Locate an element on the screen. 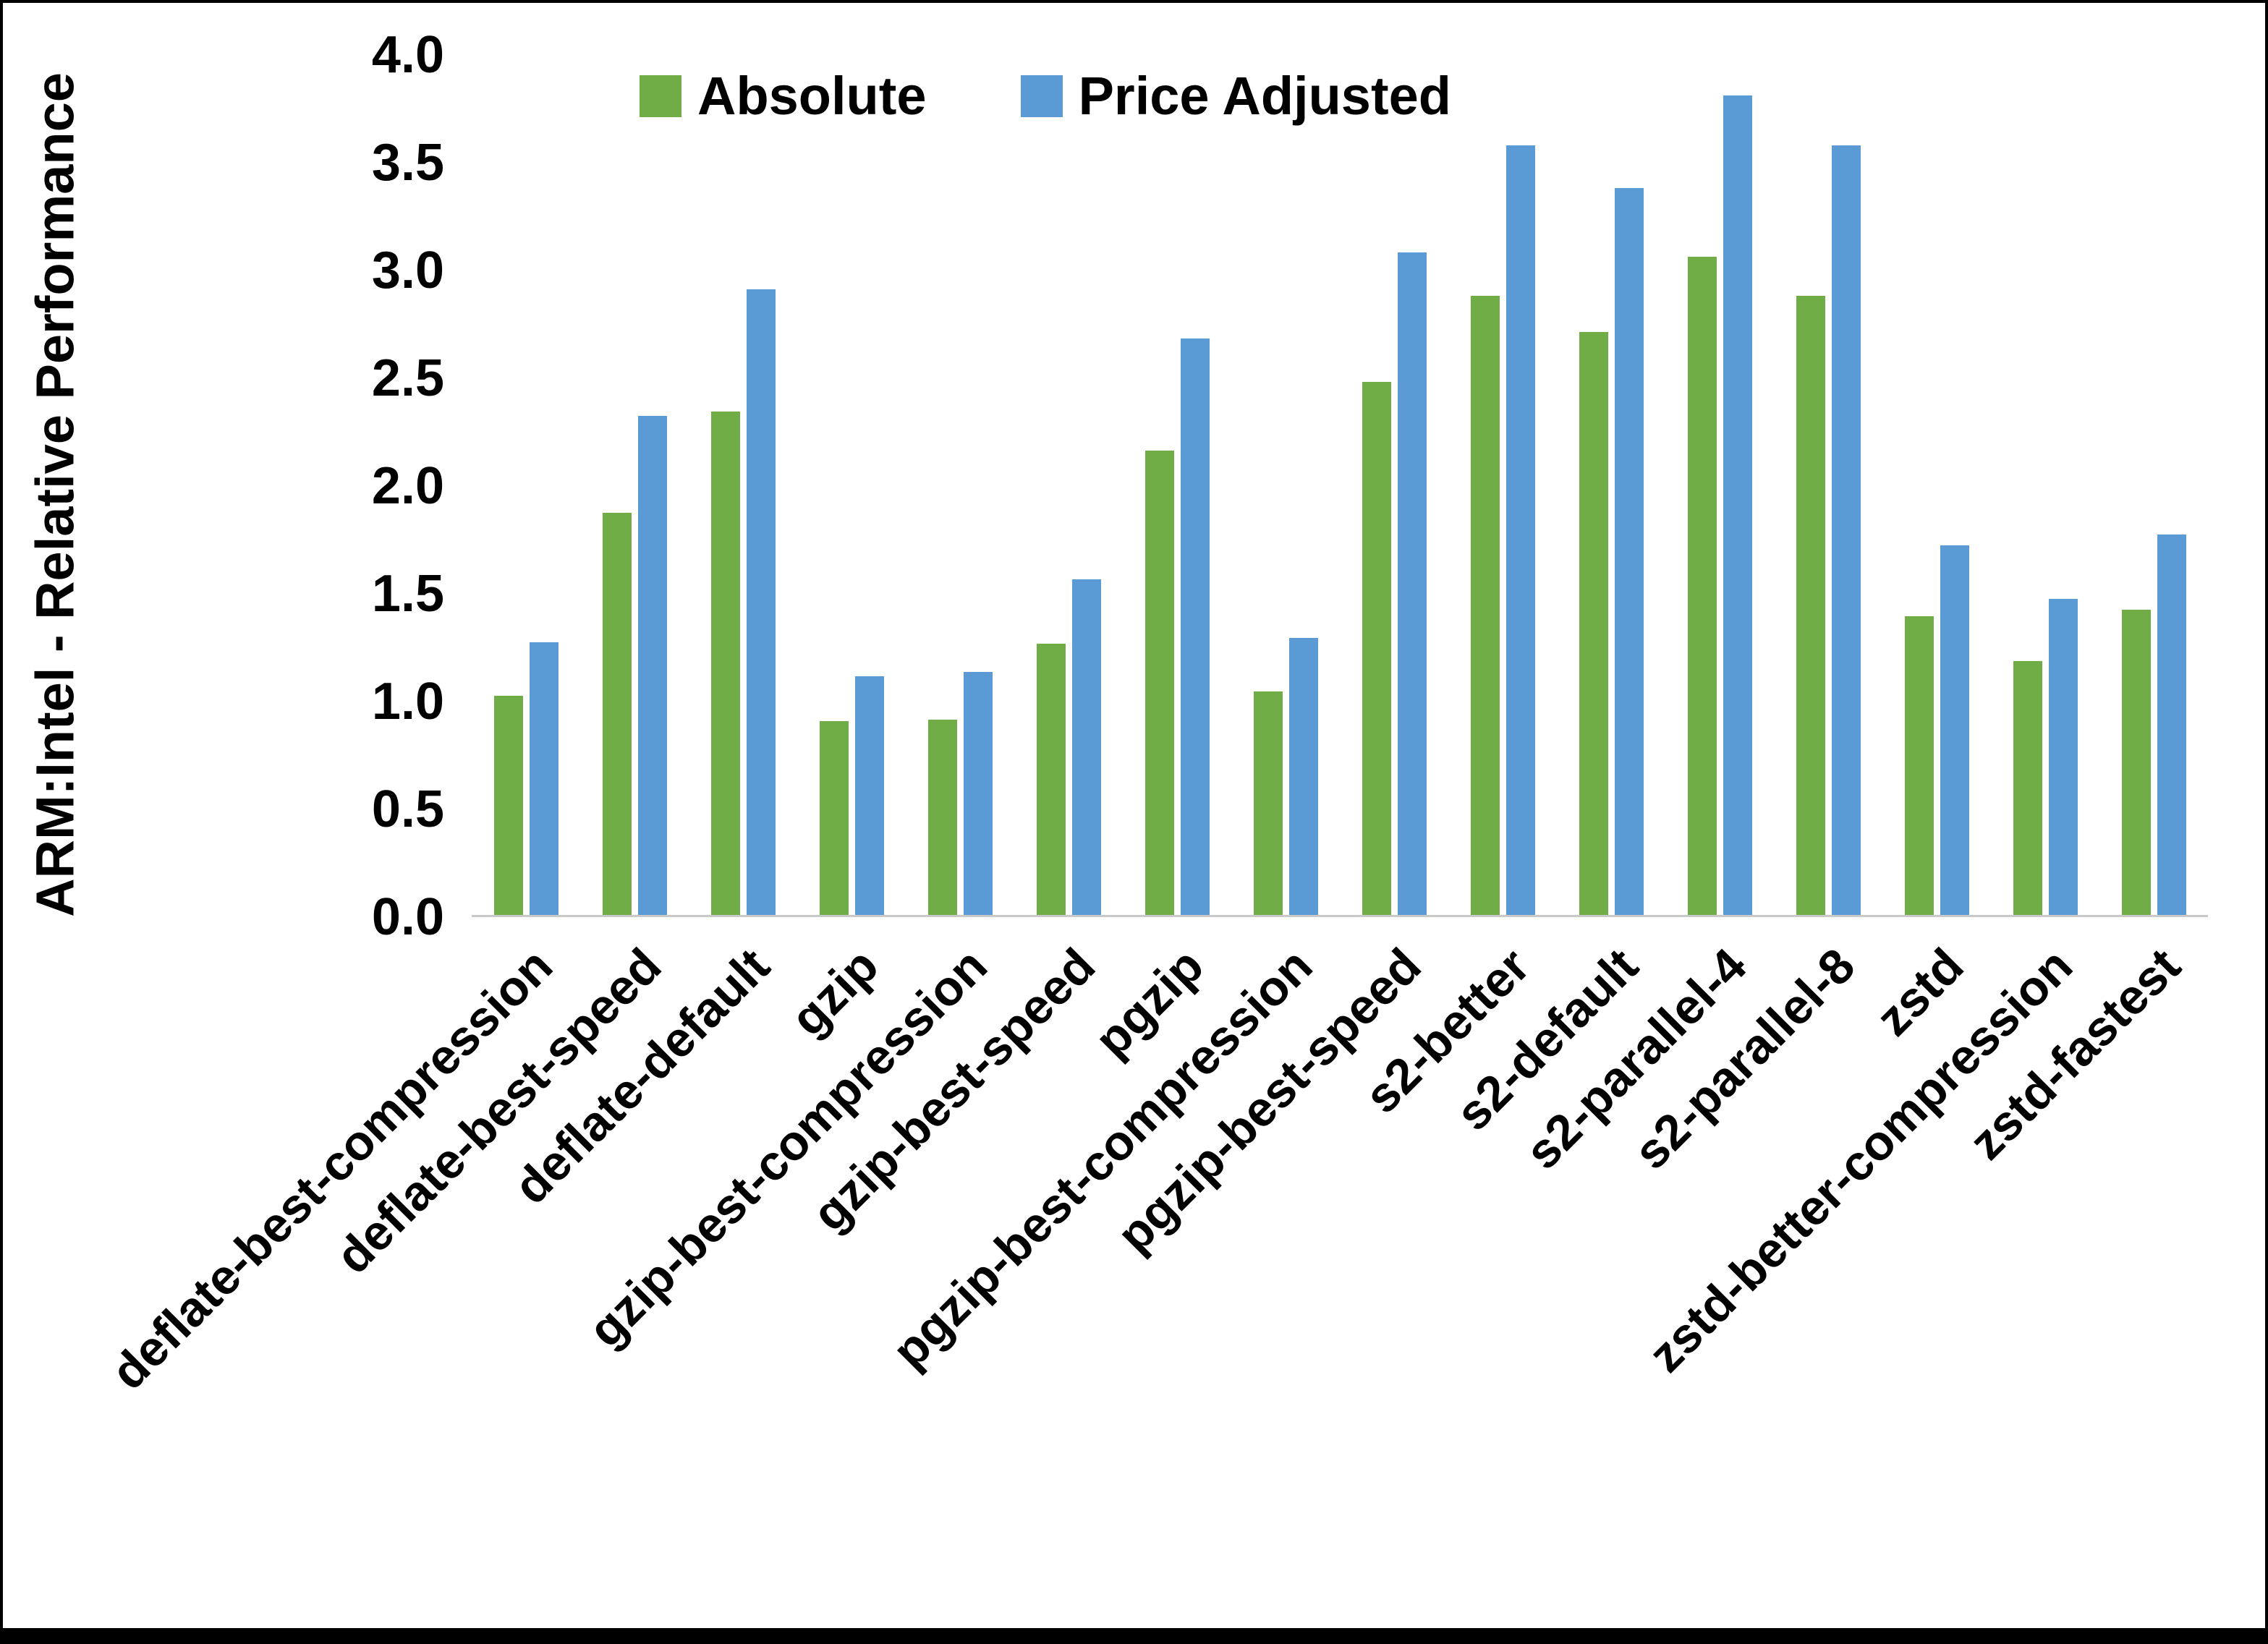 This screenshot has width=2268, height=1644. legend-label: Price Adjusted is located at coordinates (1264, 96).